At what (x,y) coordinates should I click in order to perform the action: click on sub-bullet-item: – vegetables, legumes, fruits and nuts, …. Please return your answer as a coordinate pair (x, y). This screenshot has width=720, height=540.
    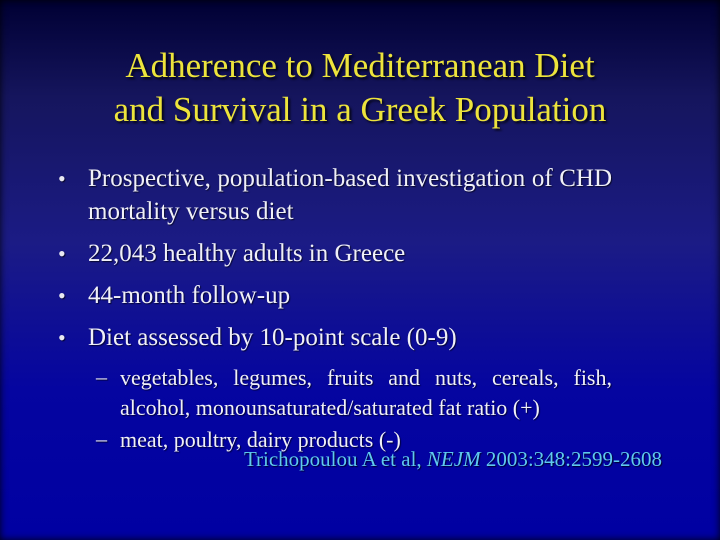
    Looking at the image, I should click on (354, 393).